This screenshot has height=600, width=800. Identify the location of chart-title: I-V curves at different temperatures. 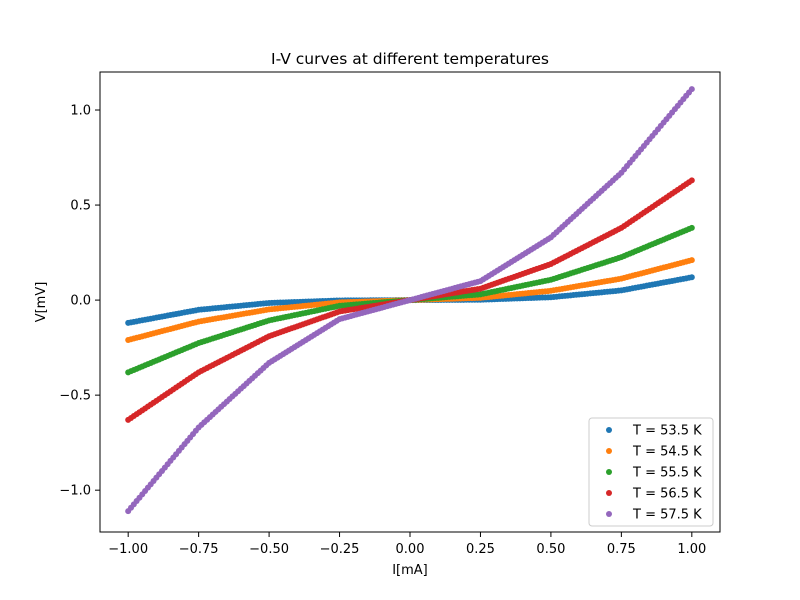
(410, 59).